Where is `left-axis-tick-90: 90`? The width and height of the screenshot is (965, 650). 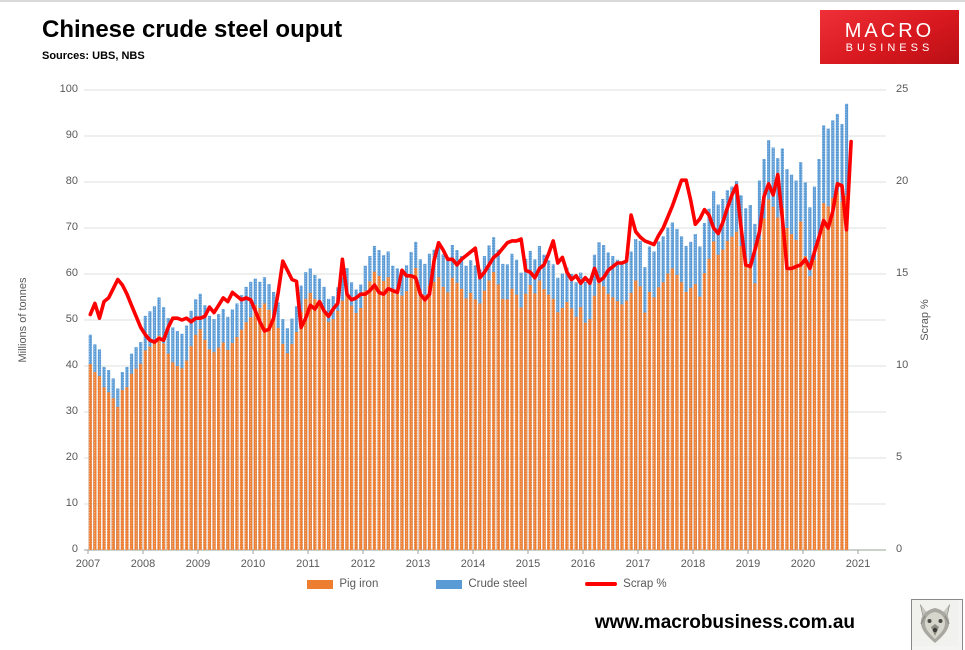
left-axis-tick-90: 90 is located at coordinates (71, 135).